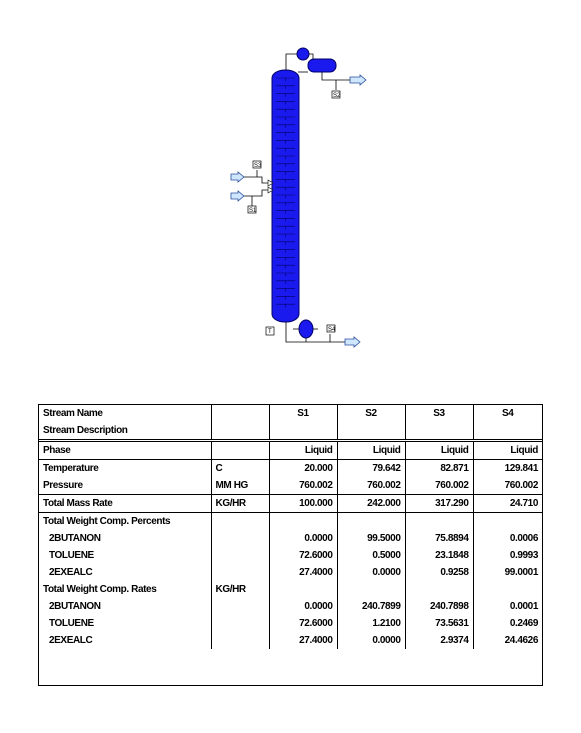 The image size is (581, 733). What do you see at coordinates (438, 623) in the screenshot?
I see `table-cell: 73.5631` at bounding box center [438, 623].